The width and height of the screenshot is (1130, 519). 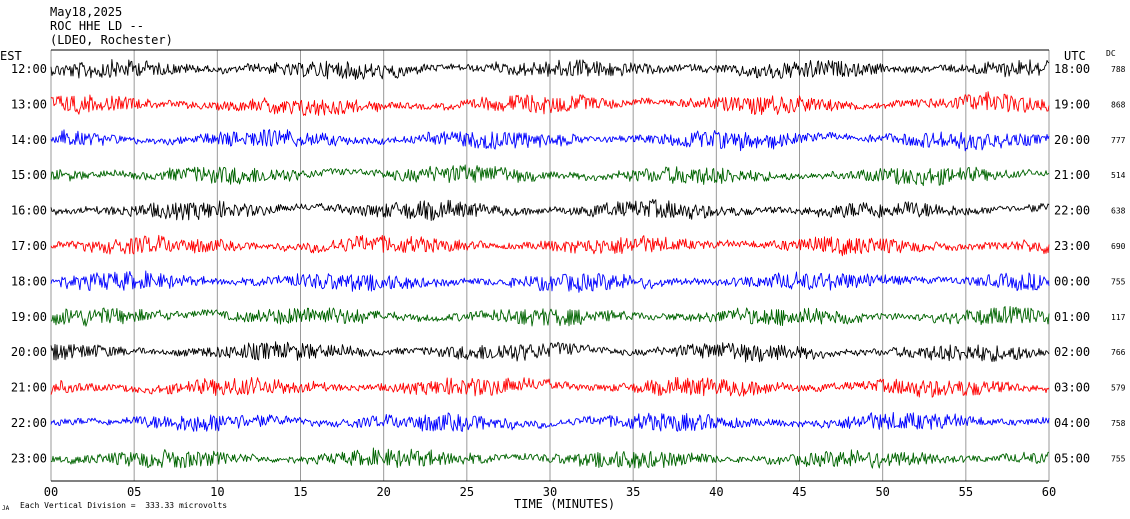 I want to click on est-row-label: 15:00, so click(x=29, y=175).